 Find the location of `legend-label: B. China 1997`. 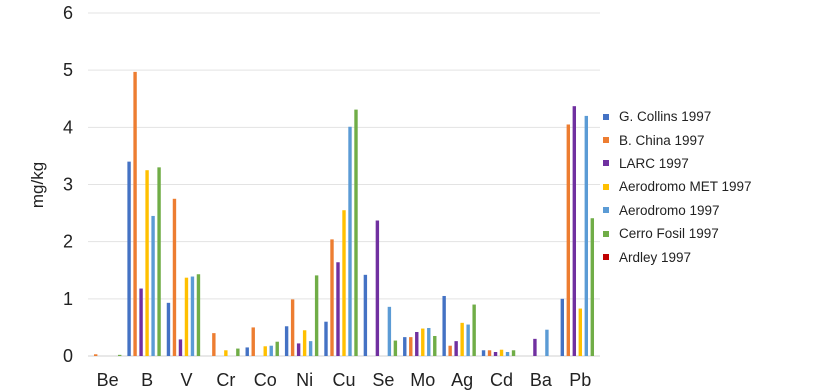

legend-label: B. China 1997 is located at coordinates (662, 140).